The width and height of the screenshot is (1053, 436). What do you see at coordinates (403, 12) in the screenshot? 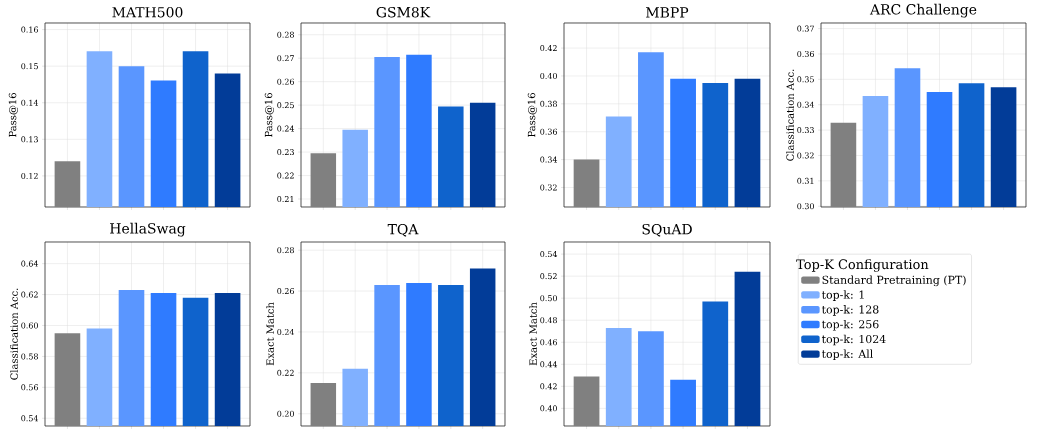
I see `chart-title: GSM8K` at bounding box center [403, 12].